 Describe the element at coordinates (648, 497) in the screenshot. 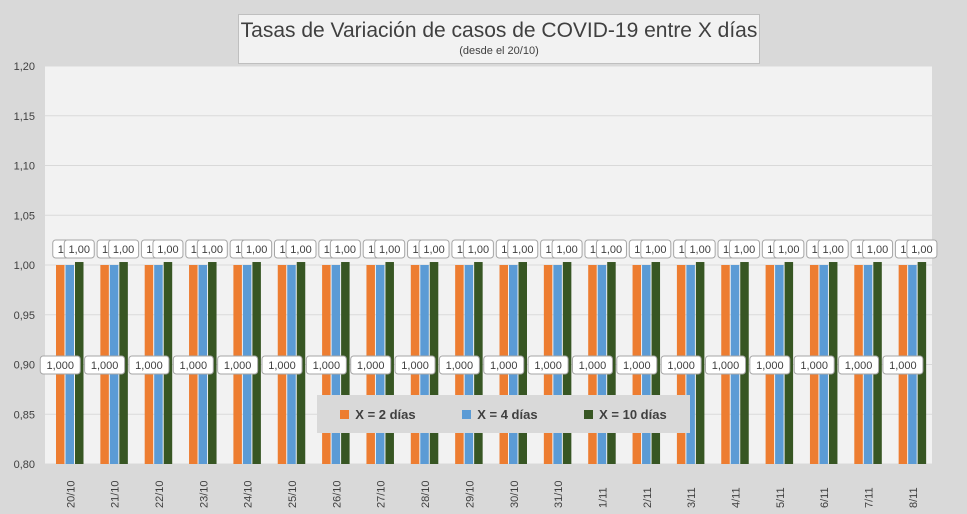

I see `x-tick-label: 2/11` at that location.